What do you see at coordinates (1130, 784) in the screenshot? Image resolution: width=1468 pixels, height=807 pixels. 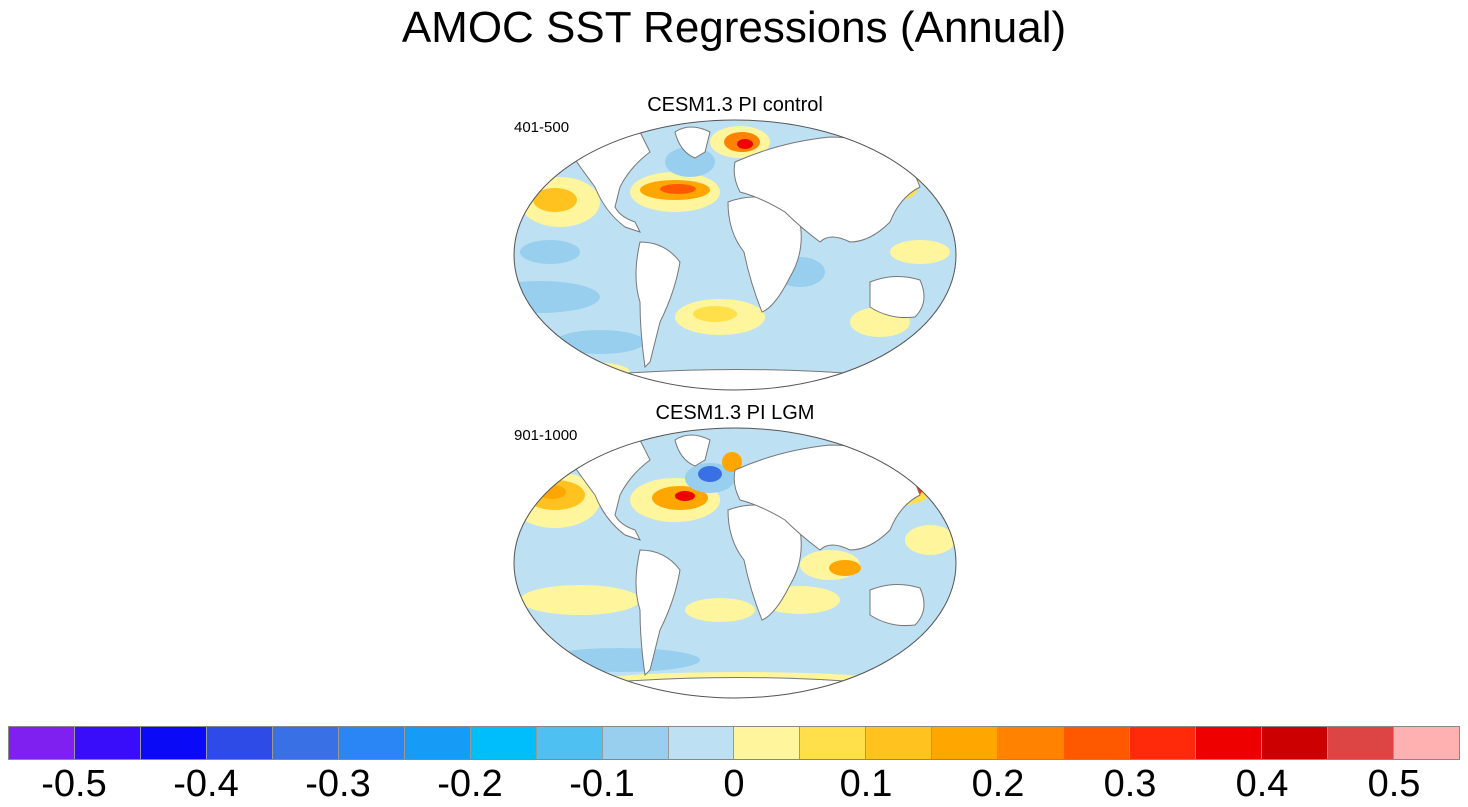 I see `colorbar-tick-label: 0.3` at bounding box center [1130, 784].